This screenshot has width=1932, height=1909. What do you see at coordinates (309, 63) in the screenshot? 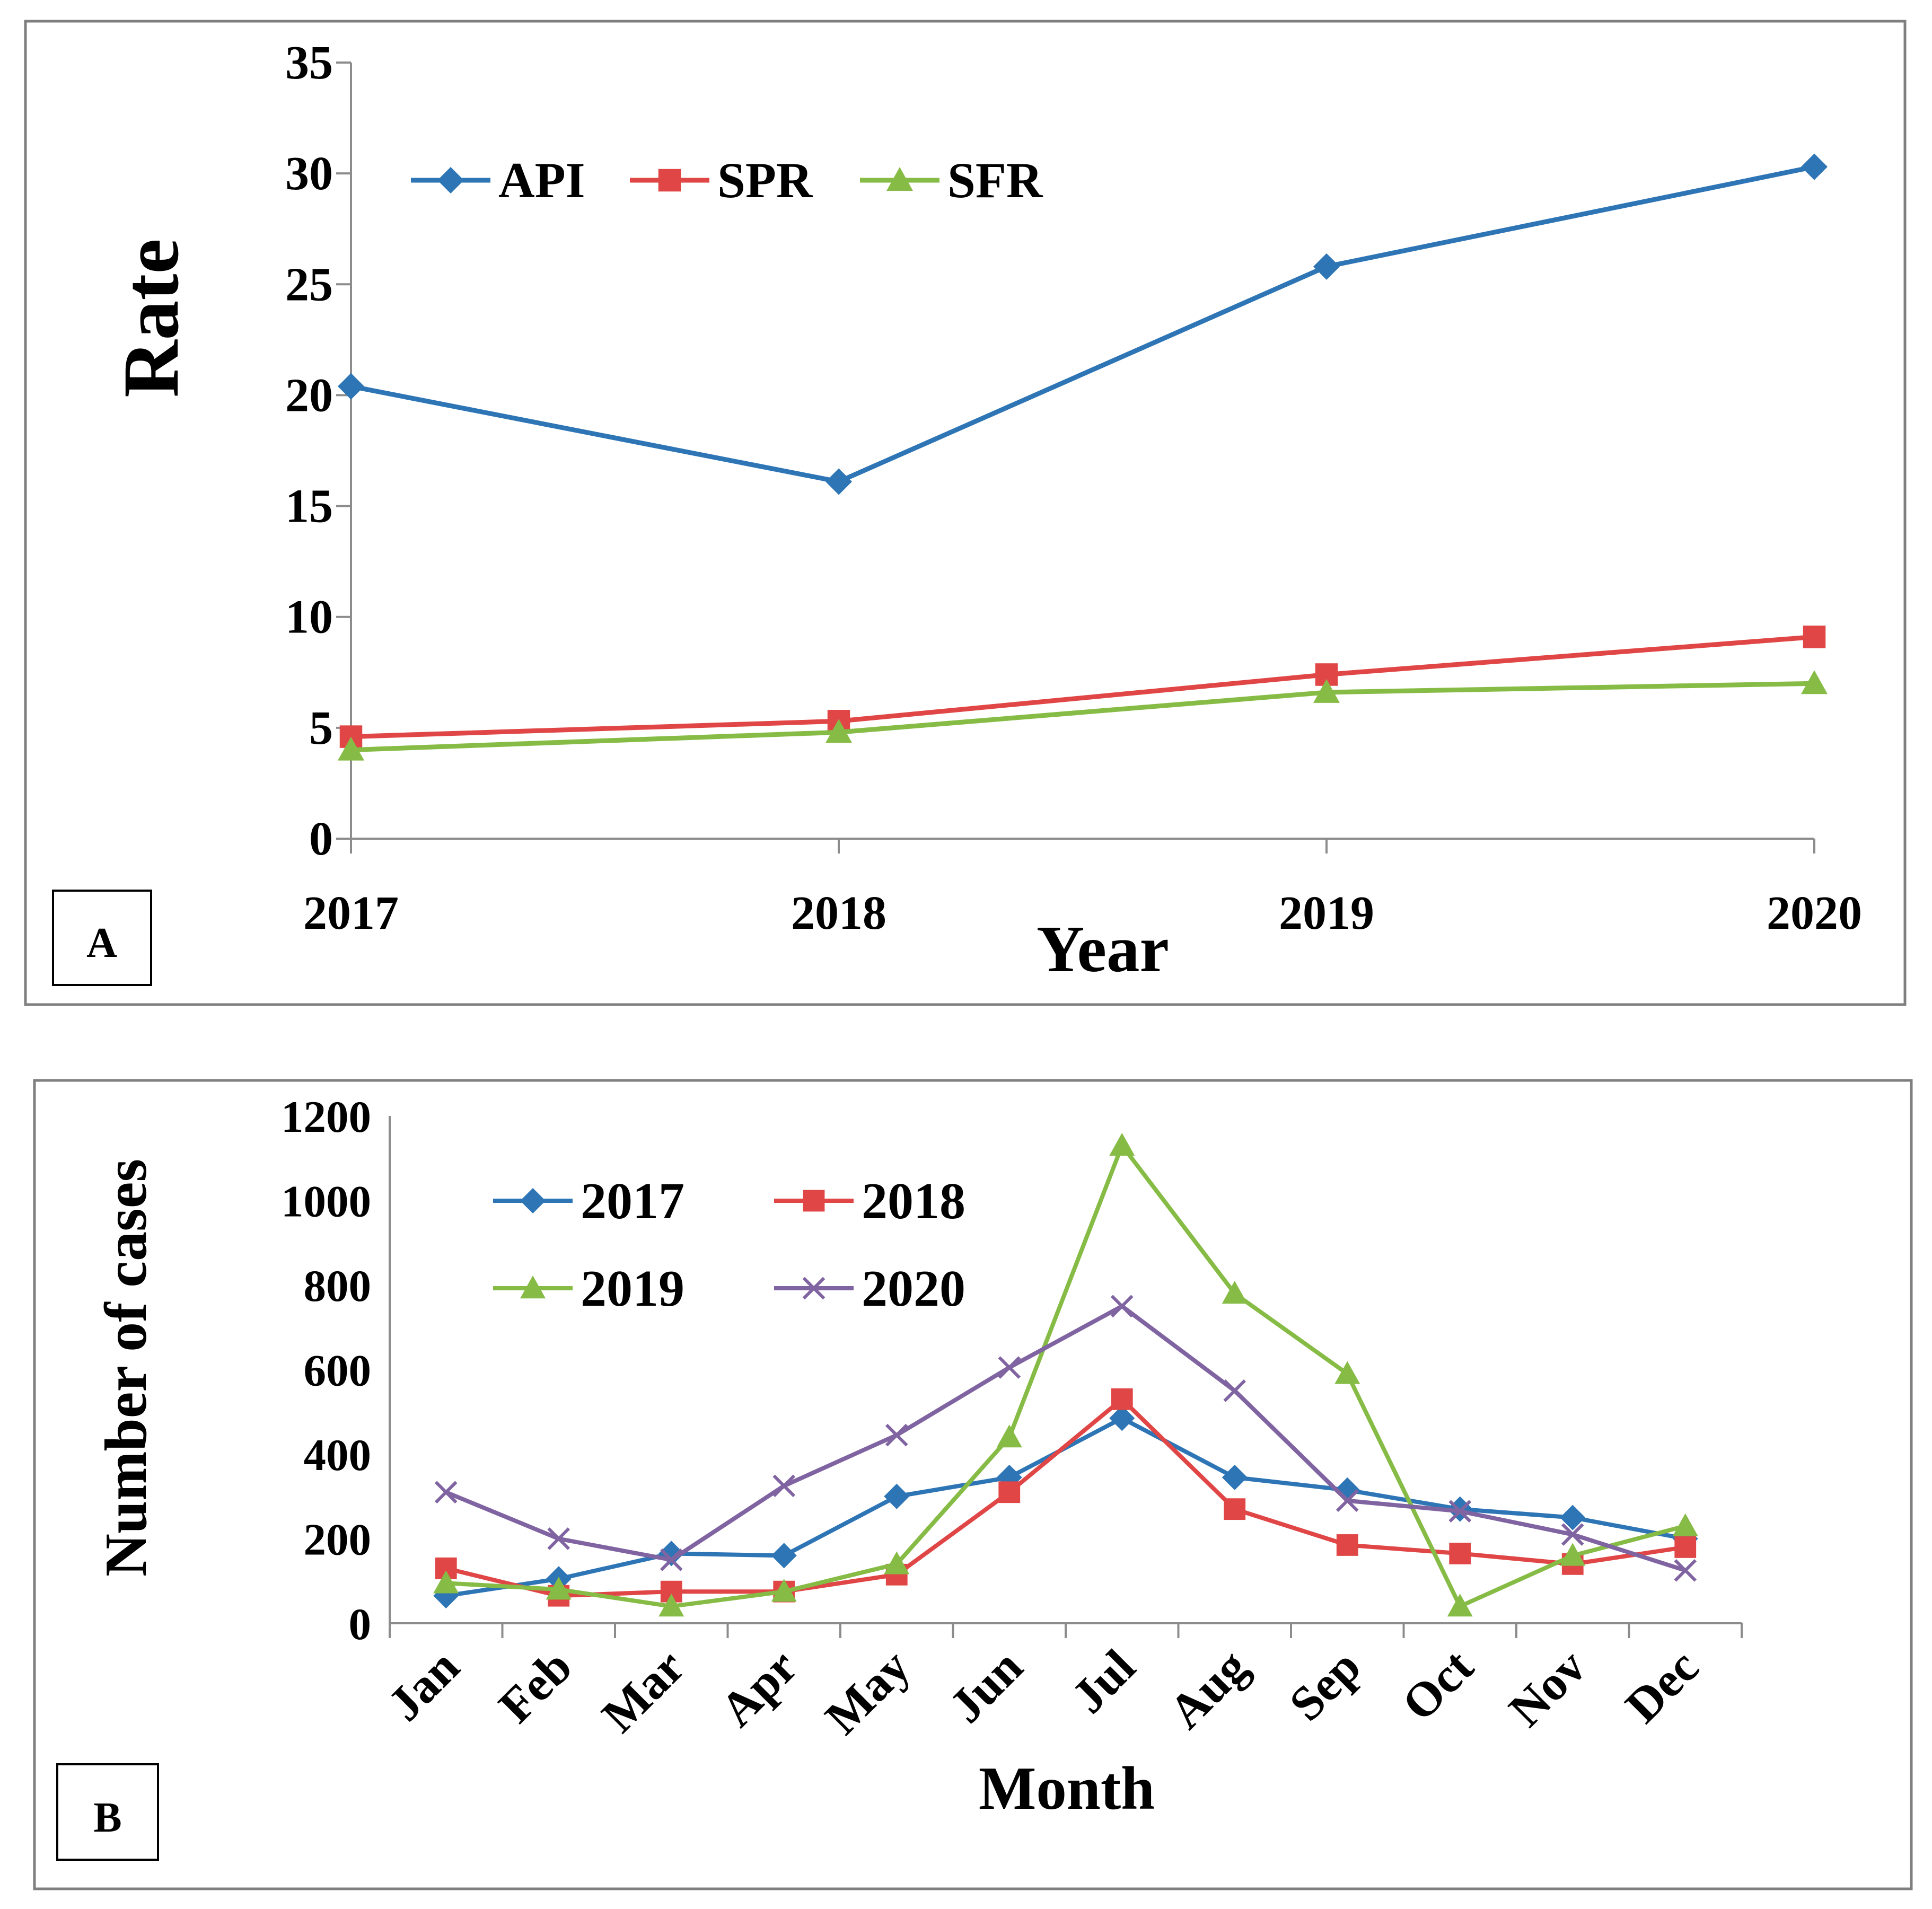
I see `panel-a-y-tick-label: 35` at bounding box center [309, 63].